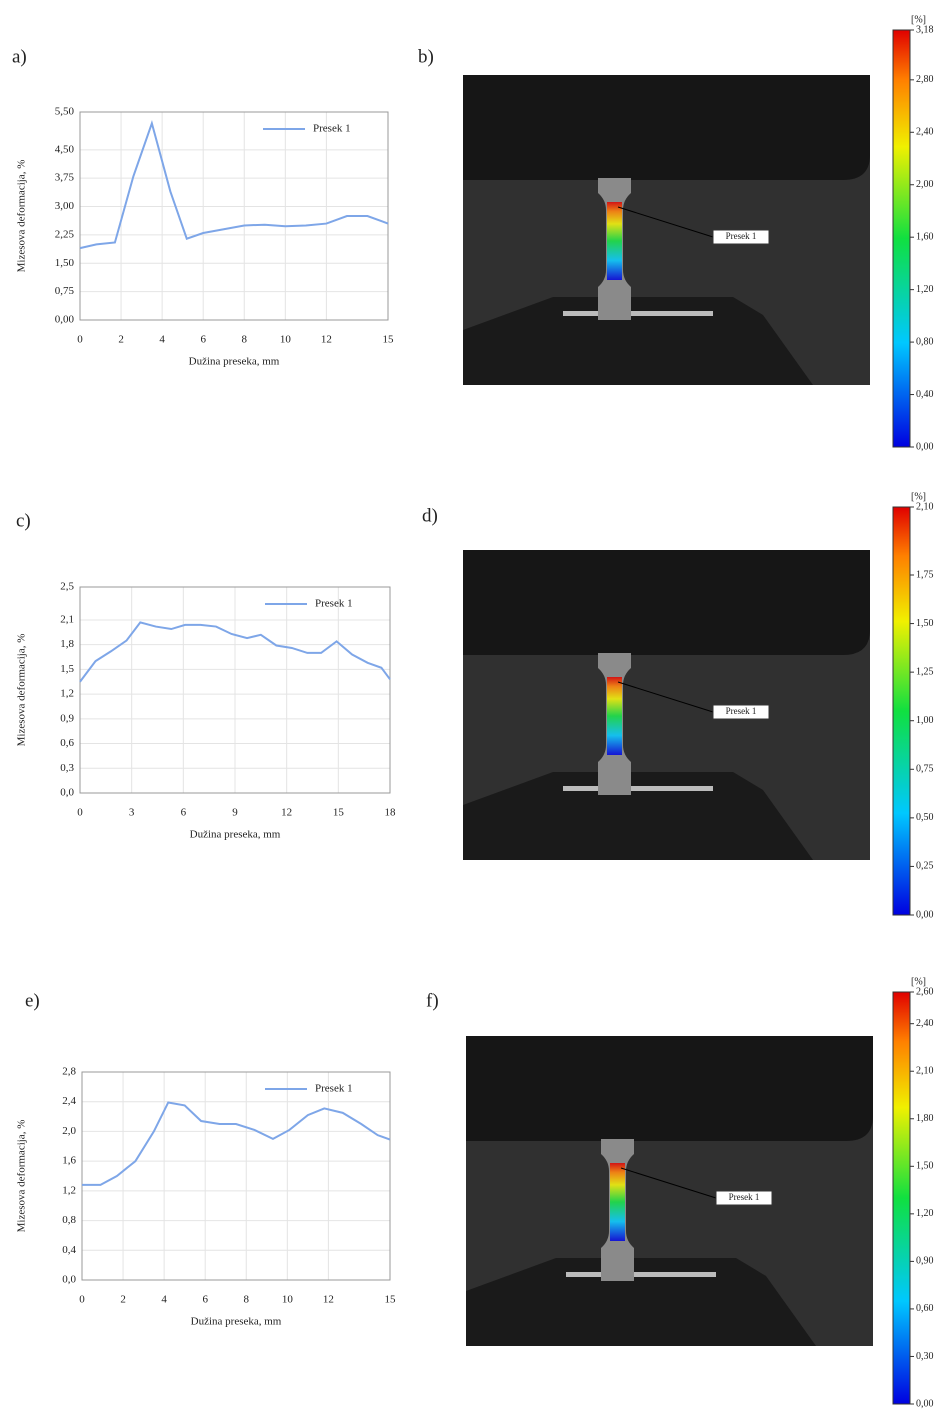  What do you see at coordinates (67, 694) in the screenshot?
I see `y-tick-label: 1,2` at bounding box center [67, 694].